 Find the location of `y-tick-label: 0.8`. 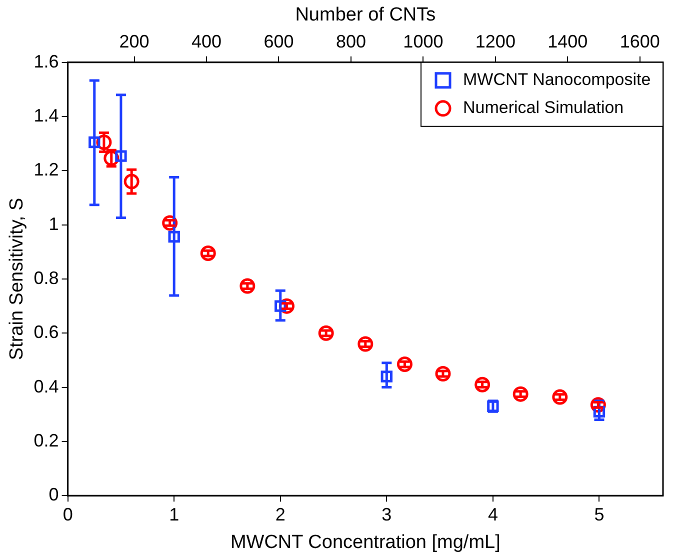

y-tick-label: 0.8 is located at coordinates (46, 278).